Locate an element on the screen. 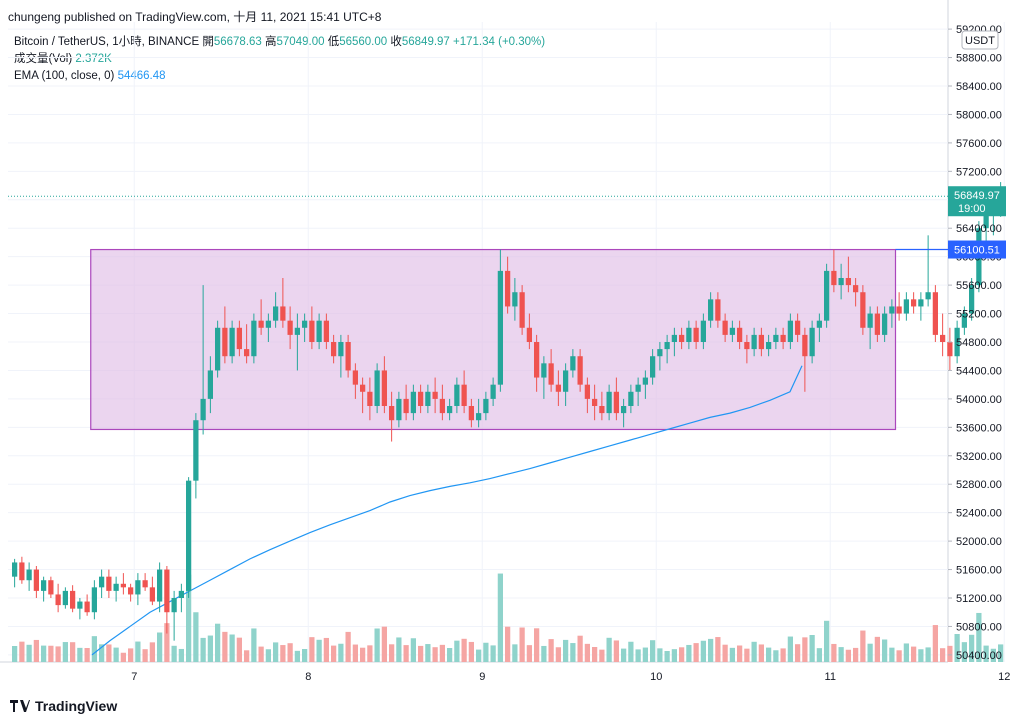 This screenshot has width=1024, height=722. legend-ema-row: EMA (100, close, 0) 54466.48 is located at coordinates (279, 76).